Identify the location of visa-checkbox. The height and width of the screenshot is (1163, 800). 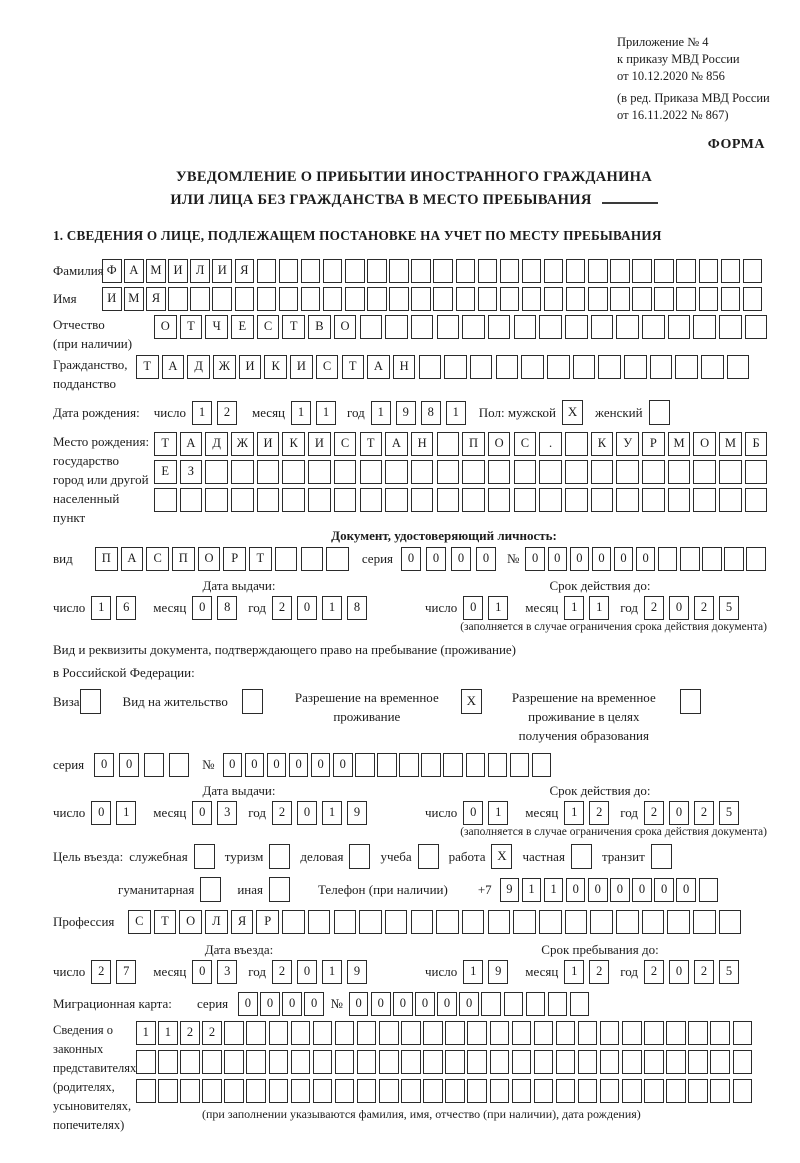
(90, 701).